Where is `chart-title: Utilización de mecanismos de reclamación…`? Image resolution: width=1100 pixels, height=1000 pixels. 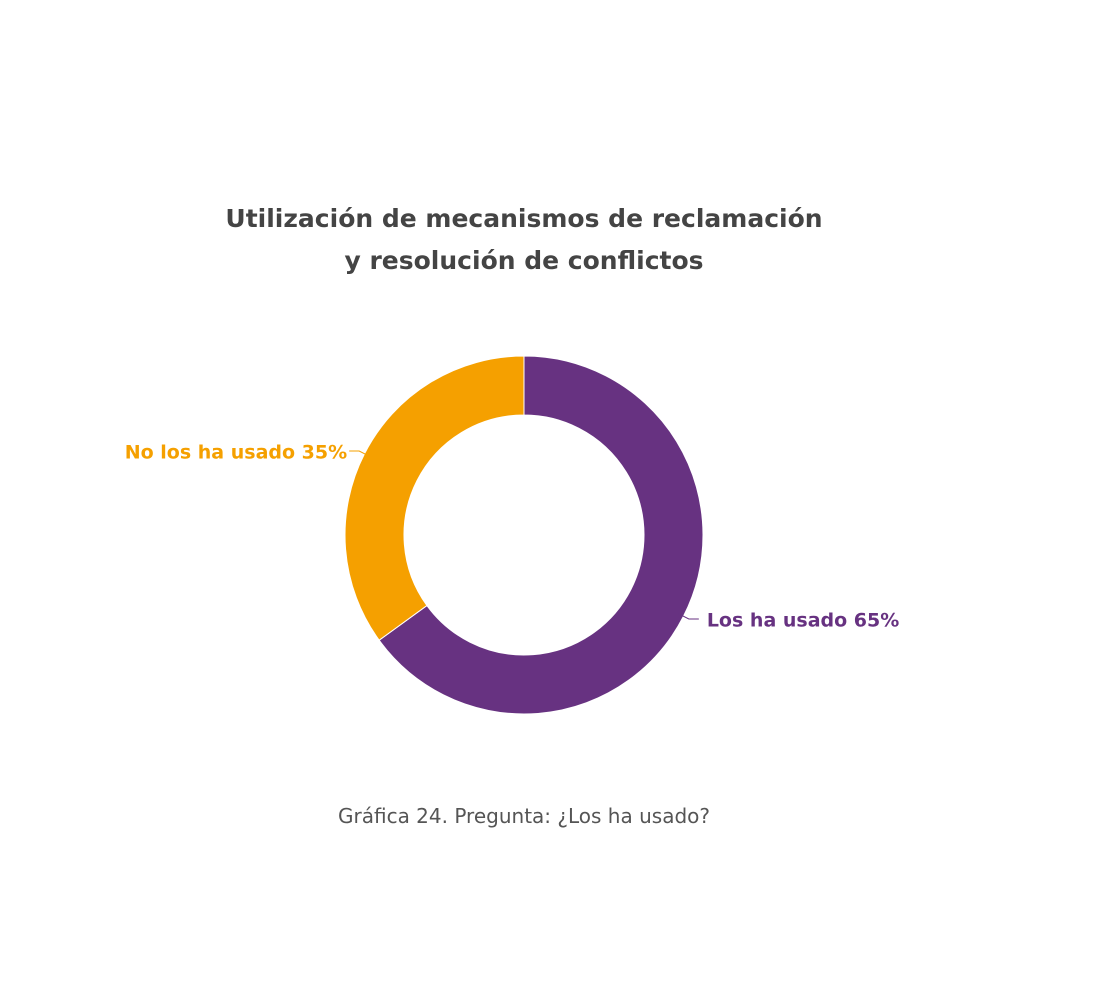
chart-title: Utilización de mecanismos de reclamación… is located at coordinates (524, 240).